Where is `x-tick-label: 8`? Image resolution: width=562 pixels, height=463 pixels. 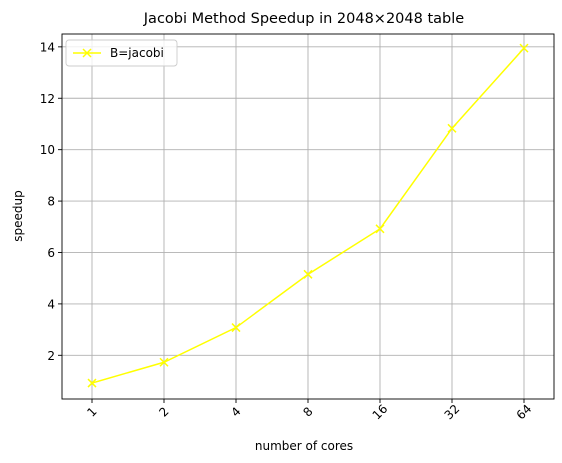 x-tick-label: 8 is located at coordinates (307, 411).